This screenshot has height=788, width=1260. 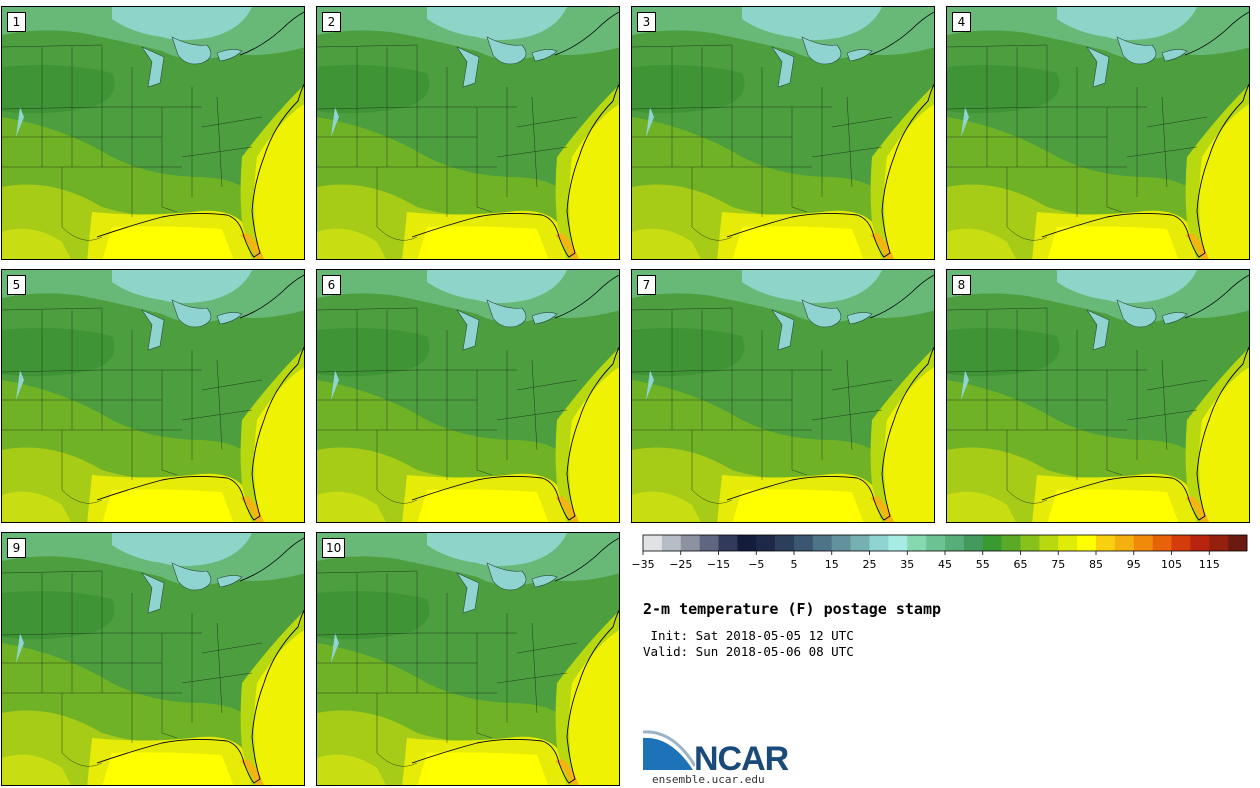 What do you see at coordinates (869, 564) in the screenshot?
I see `colorbar-tick-label: 25` at bounding box center [869, 564].